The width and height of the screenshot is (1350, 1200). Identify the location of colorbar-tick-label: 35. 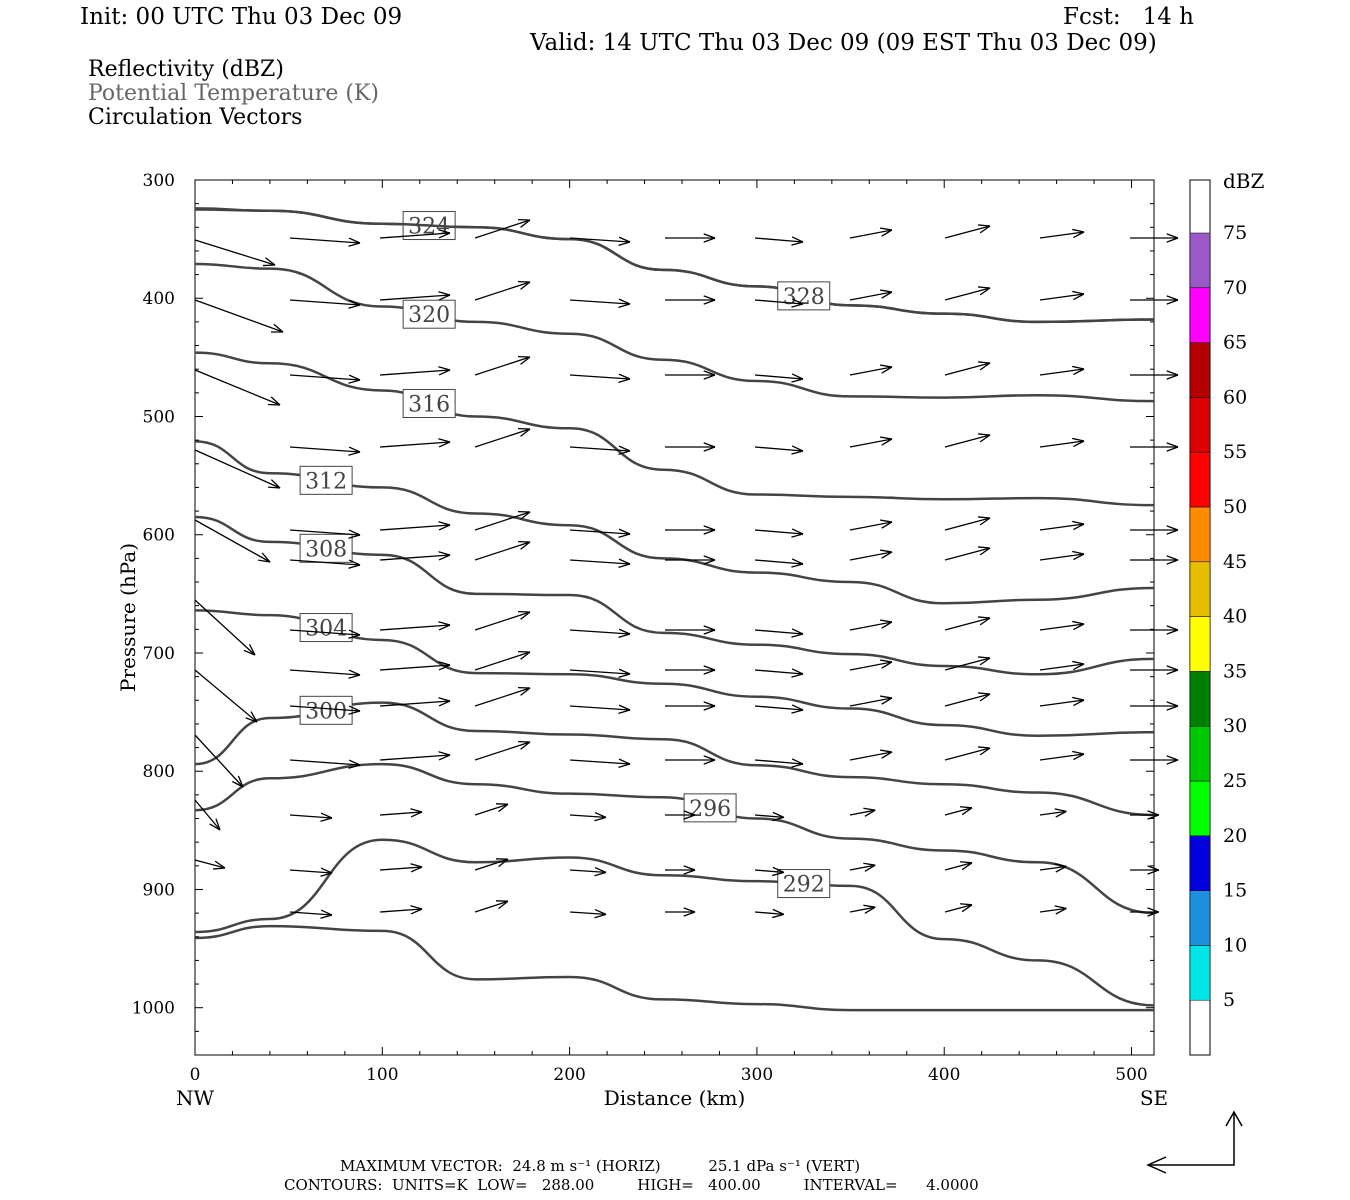
(1235, 671).